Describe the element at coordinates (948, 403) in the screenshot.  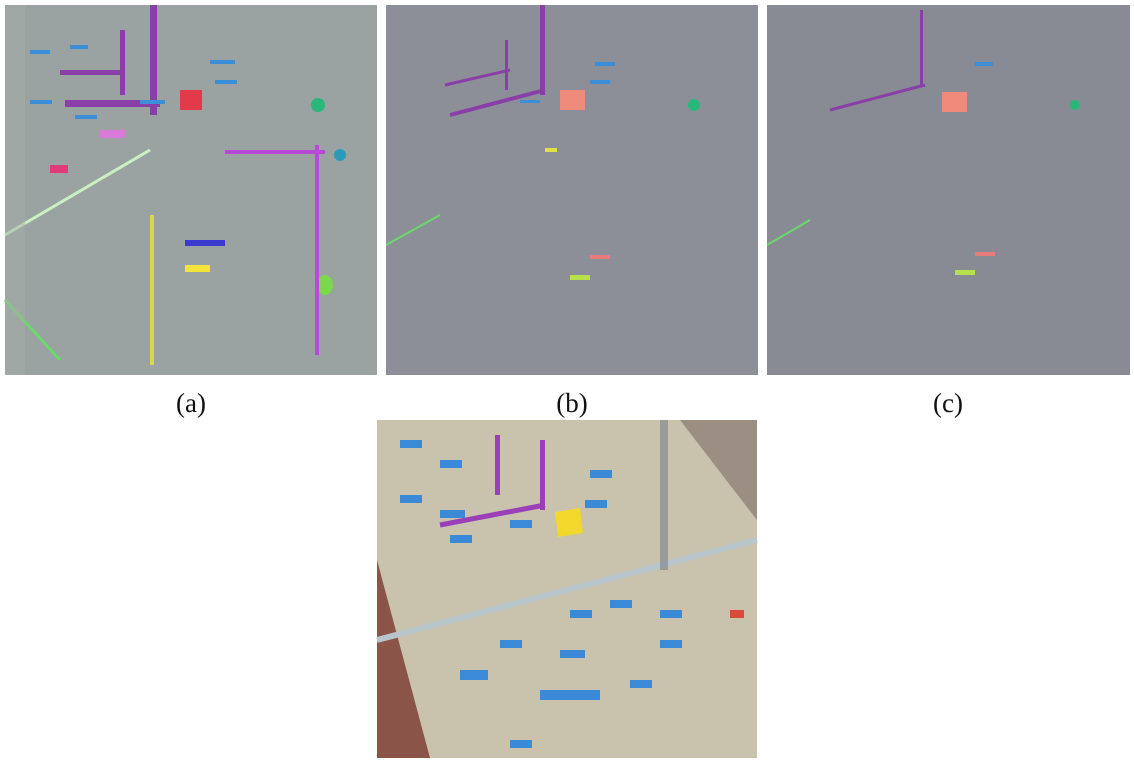
I see `panel-label: (c)` at that location.